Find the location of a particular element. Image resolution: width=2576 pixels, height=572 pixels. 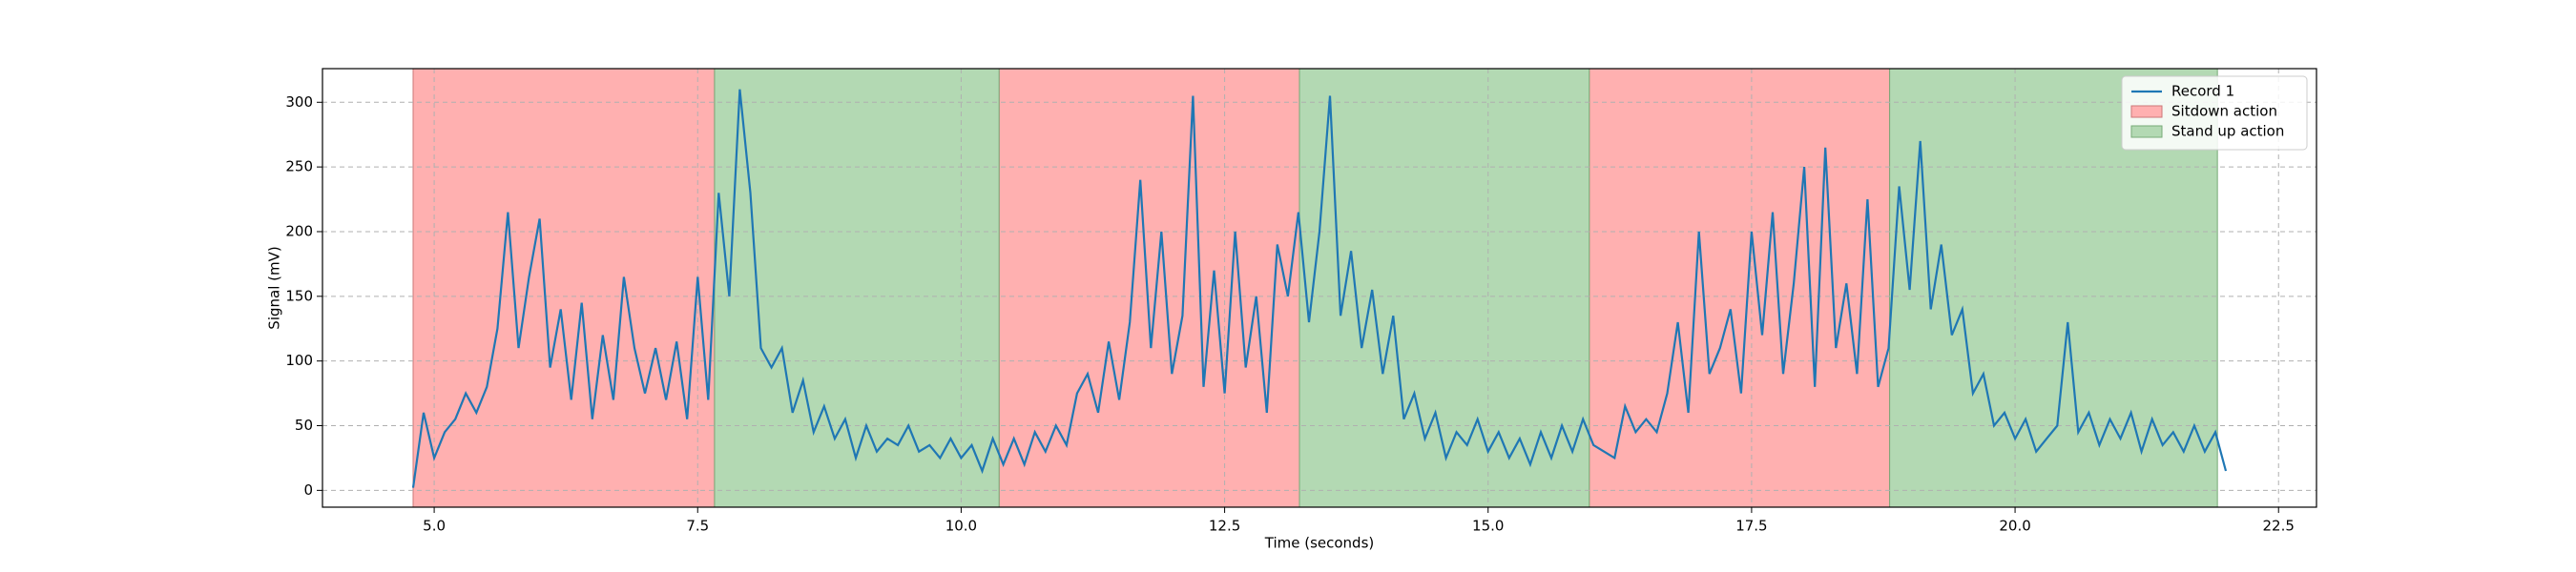

legend-label: Record 1 is located at coordinates (2202, 91).